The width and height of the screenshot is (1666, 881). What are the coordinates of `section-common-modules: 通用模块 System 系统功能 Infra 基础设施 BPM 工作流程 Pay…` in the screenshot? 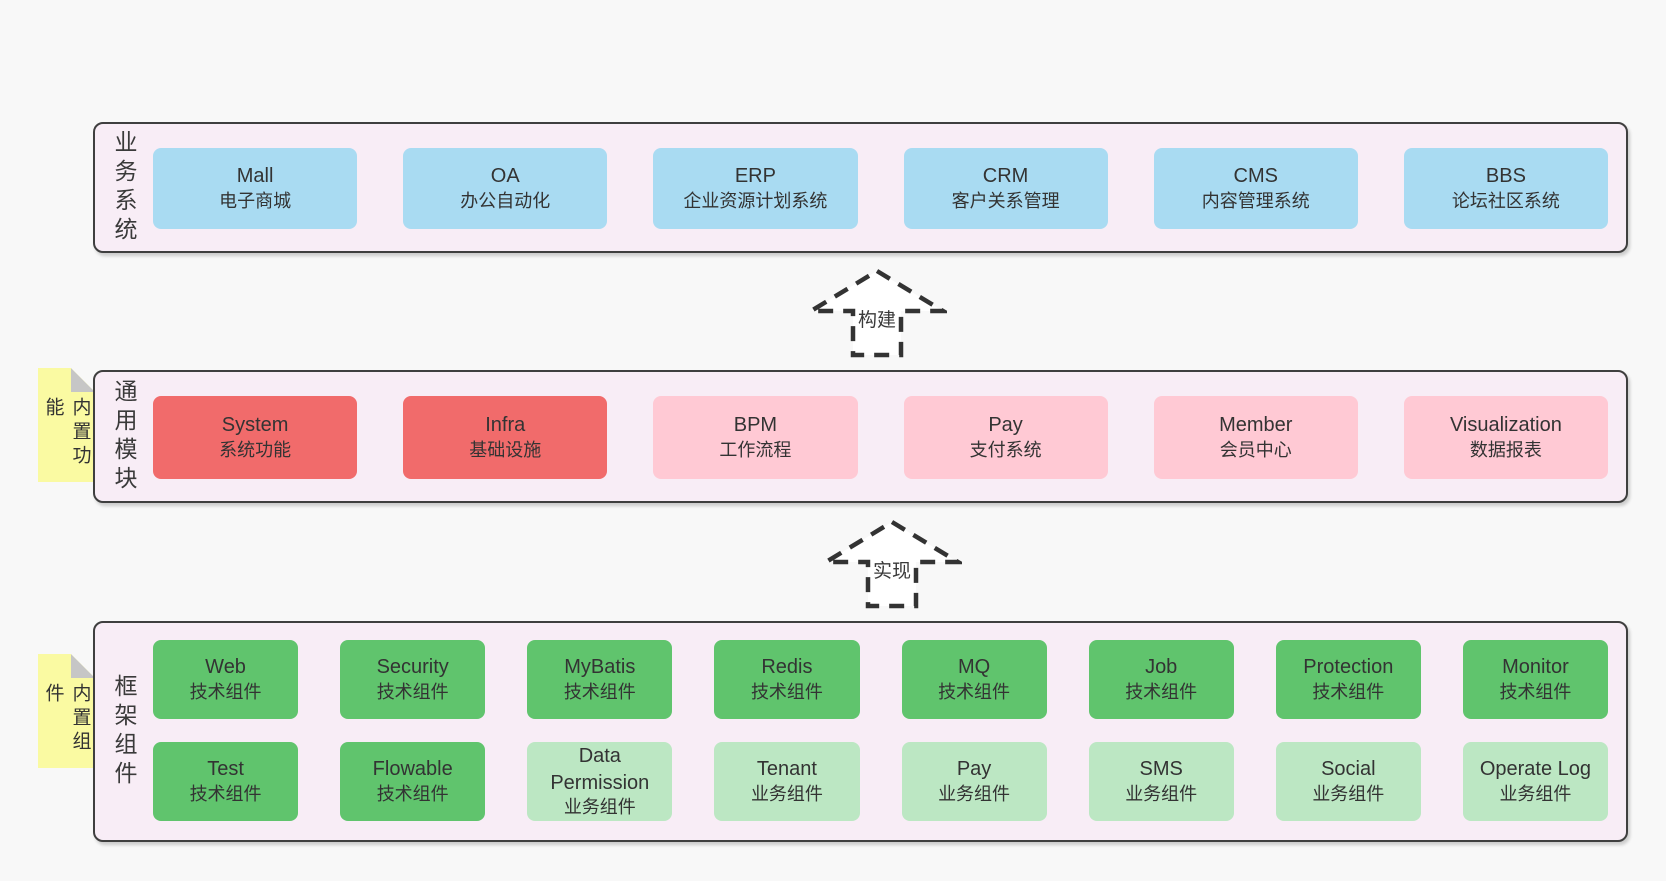 It's located at (860, 436).